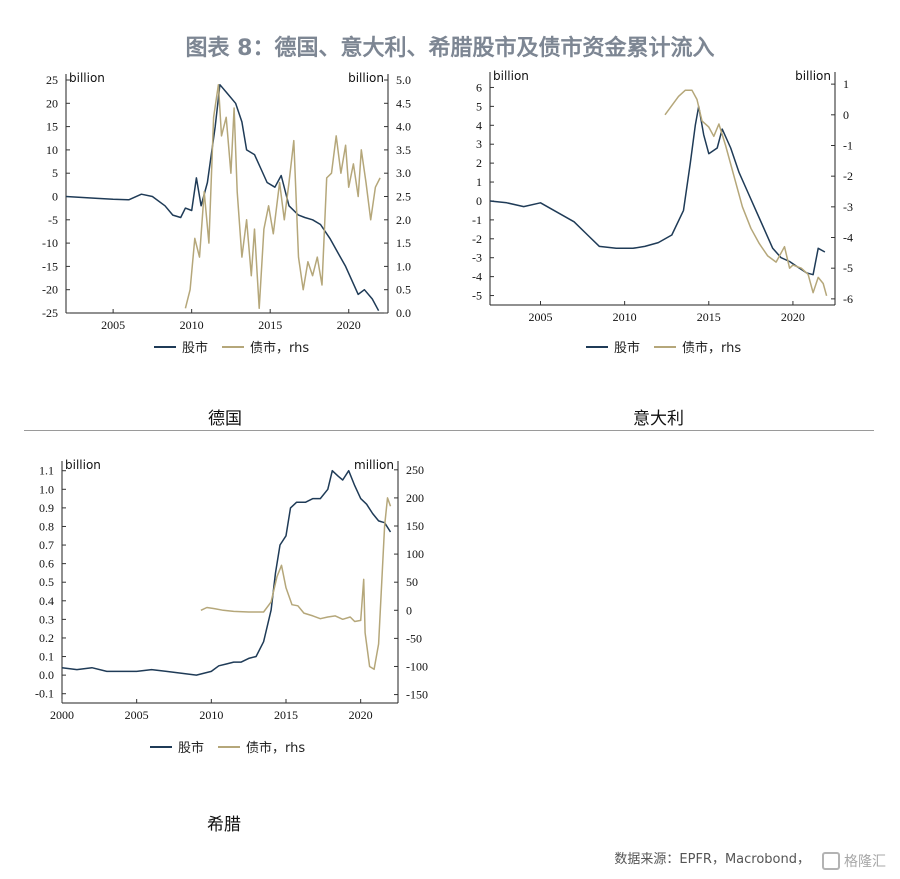 This screenshot has width=900, height=879. Describe the element at coordinates (449, 430) in the screenshot. I see `section-divider` at that location.